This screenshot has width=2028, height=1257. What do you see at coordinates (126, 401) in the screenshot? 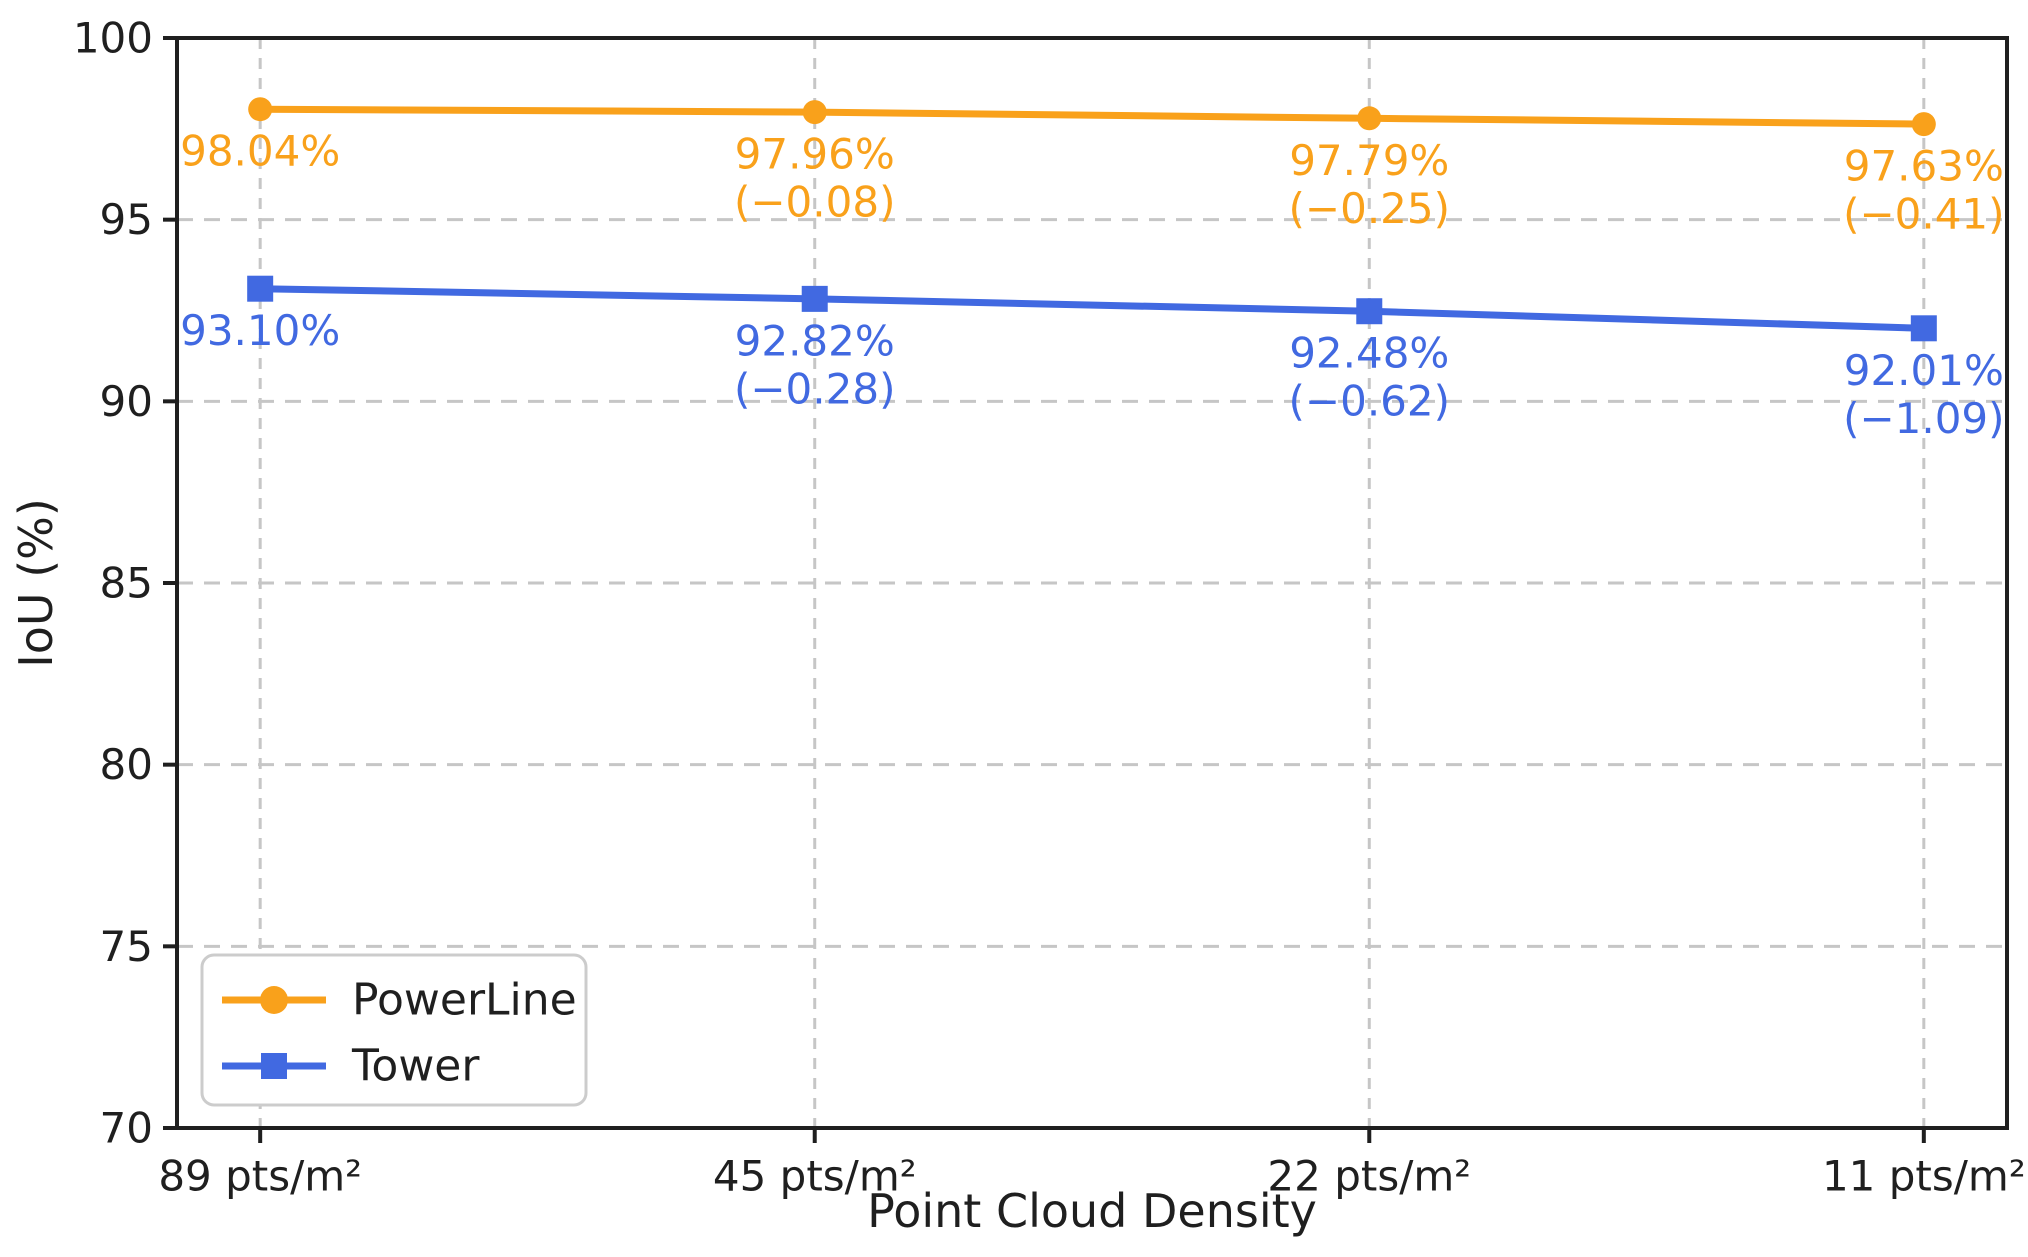
I see `y-tick-label: 90` at bounding box center [126, 401].